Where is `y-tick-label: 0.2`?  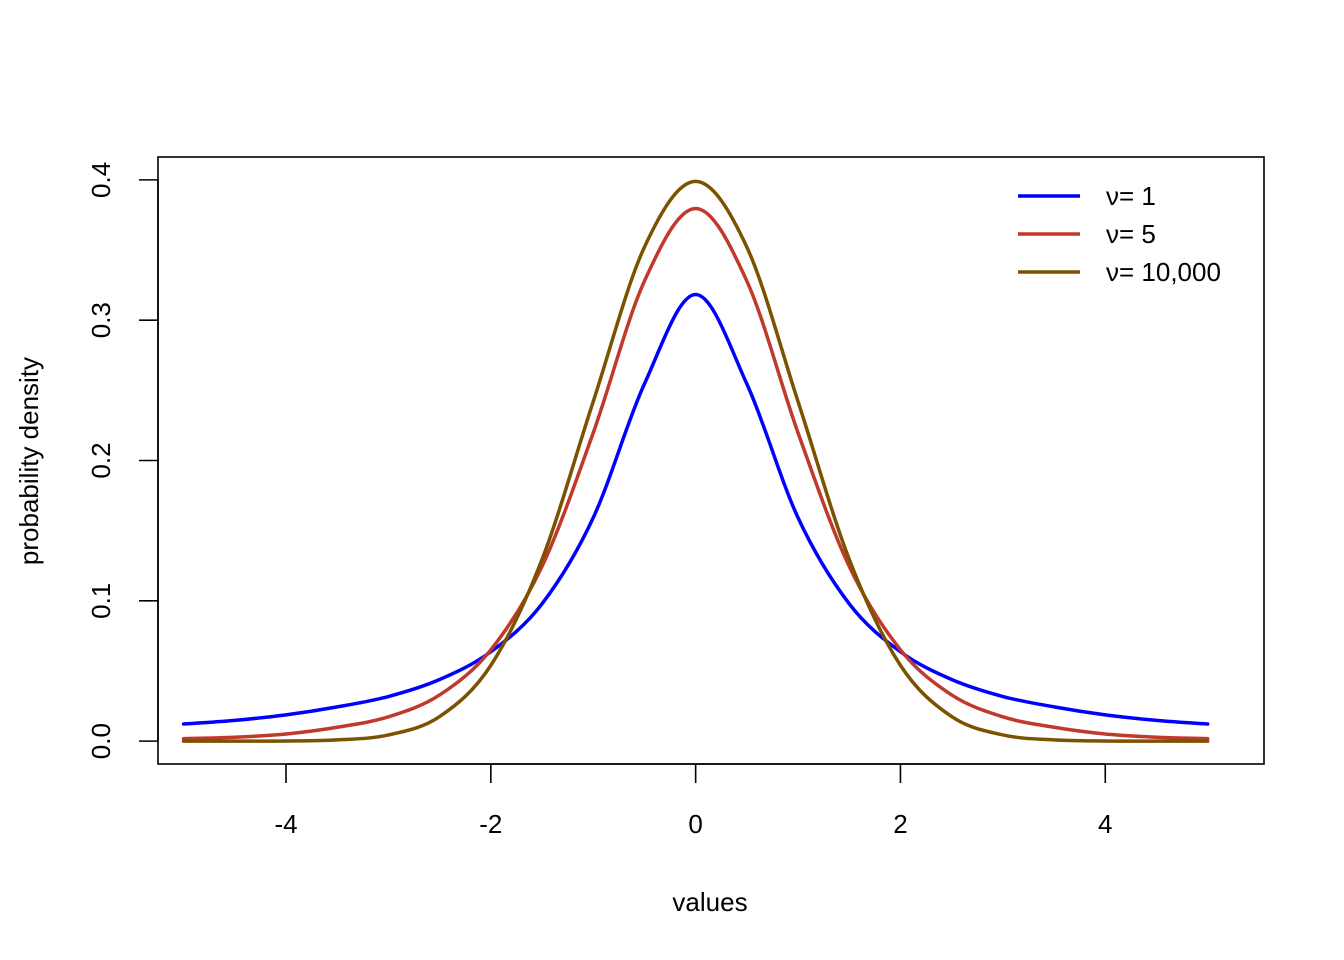
y-tick-label: 0.2 is located at coordinates (101, 460).